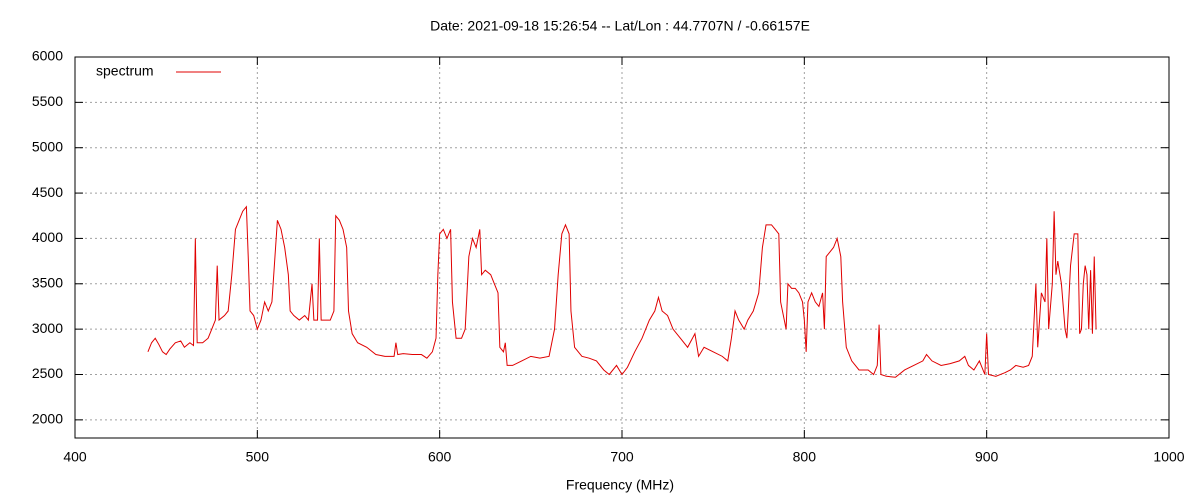 The width and height of the screenshot is (1200, 500). Describe the element at coordinates (987, 457) in the screenshot. I see `x-tick-label: 900` at that location.